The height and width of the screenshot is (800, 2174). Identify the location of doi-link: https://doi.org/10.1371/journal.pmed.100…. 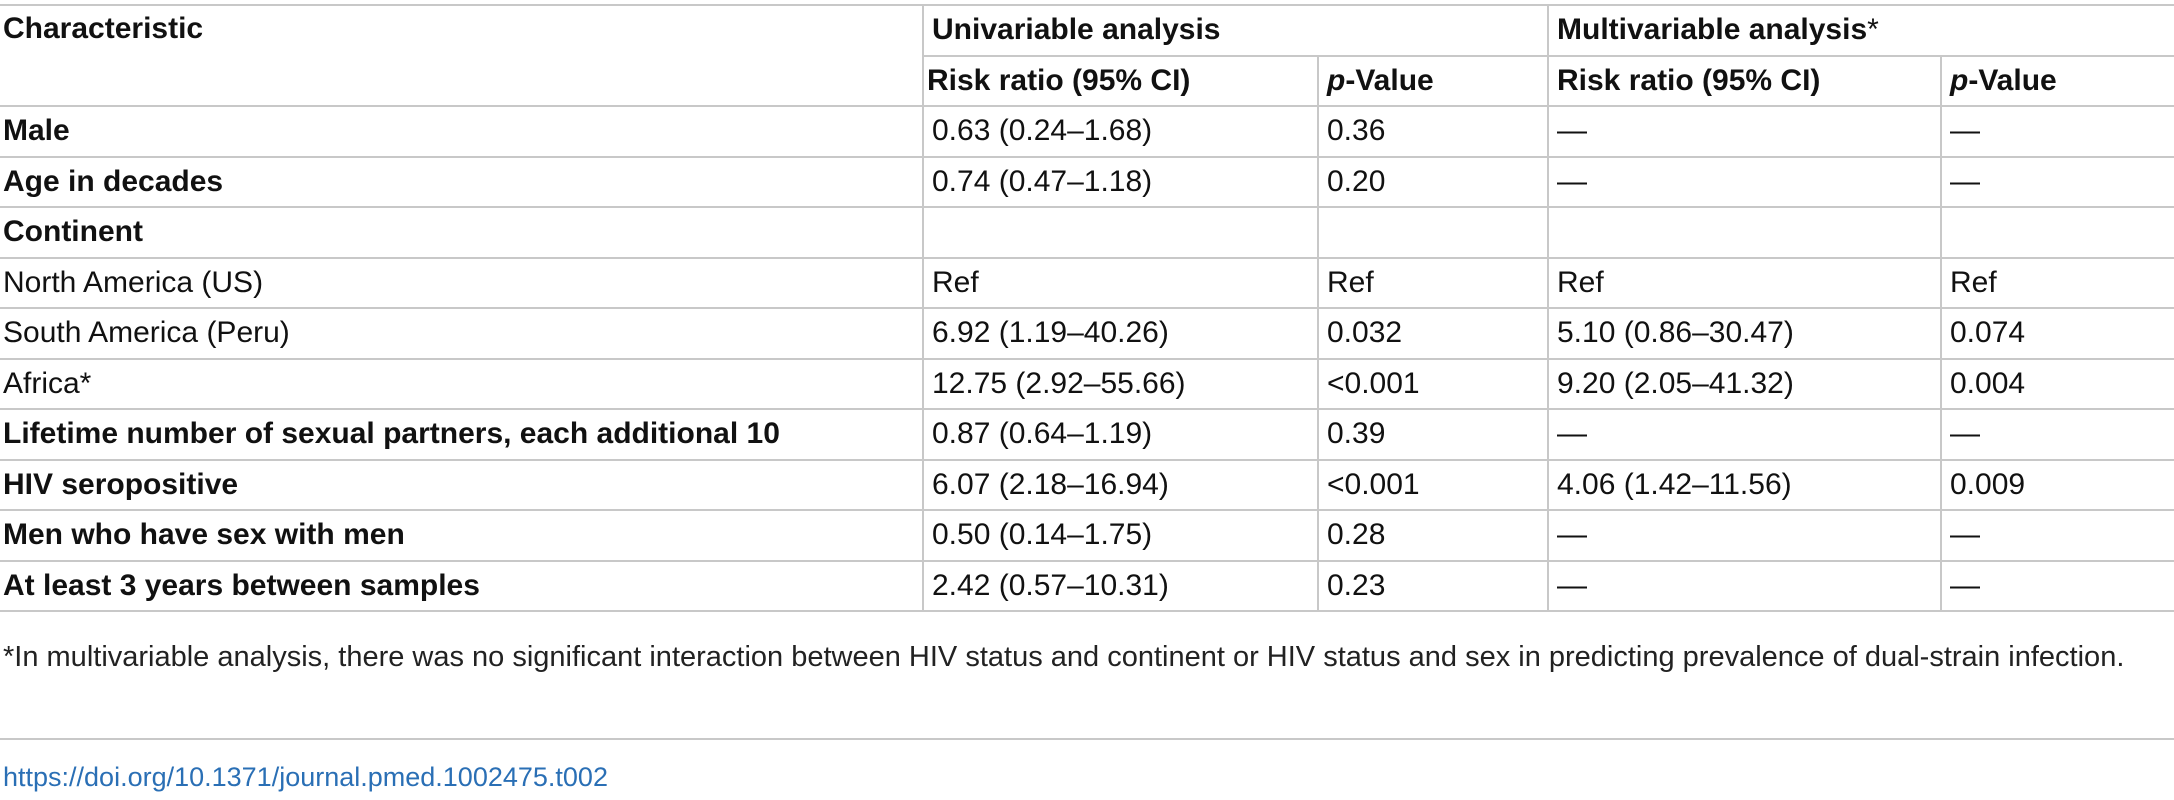
(305, 777).